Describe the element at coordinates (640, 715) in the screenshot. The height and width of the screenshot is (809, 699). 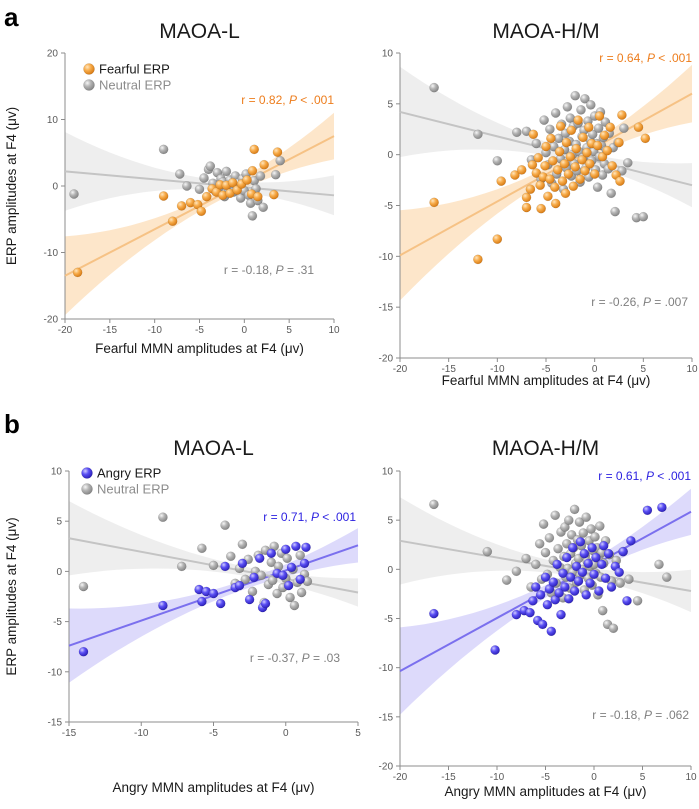
I see `correlation-stat: r = -0.18, P = .062` at that location.